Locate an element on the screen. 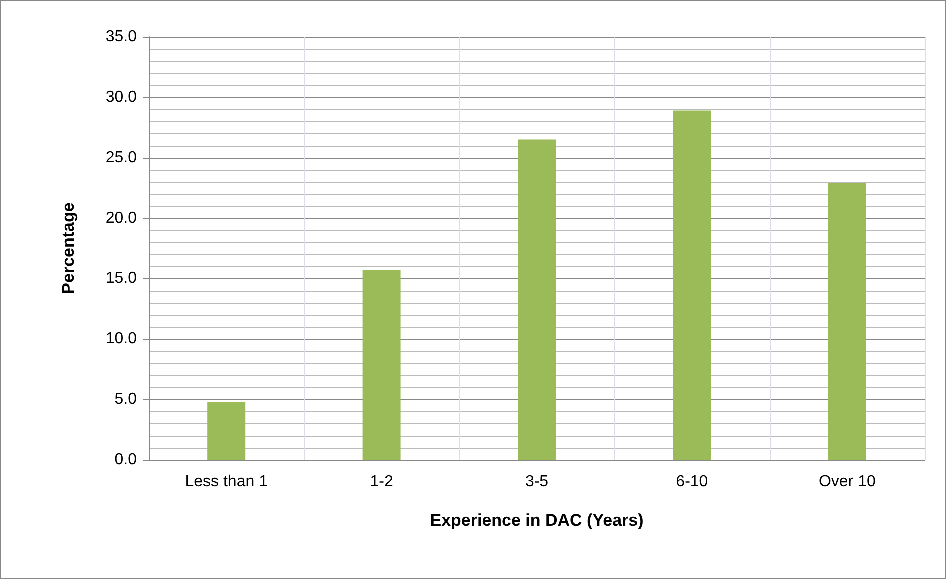  y-tick-label: 10.0 is located at coordinates (122, 339).